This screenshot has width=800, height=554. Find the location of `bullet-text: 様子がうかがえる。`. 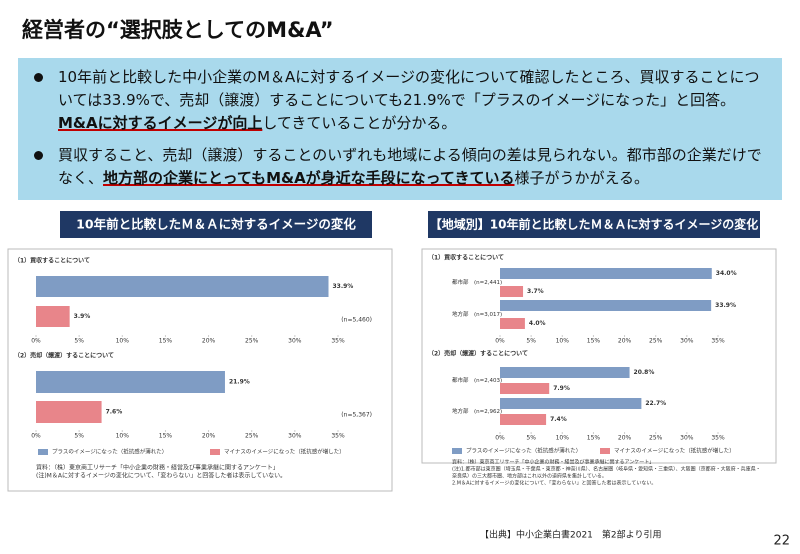

bullet-text: 様子がうかがえる。 is located at coordinates (582, 178).